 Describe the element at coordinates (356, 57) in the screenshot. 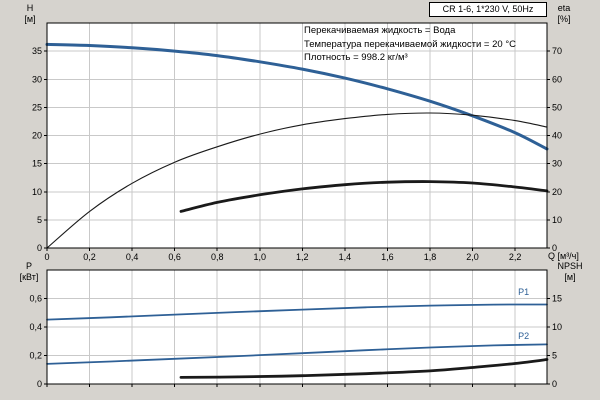

I see `annotation-density: Плотность = 998.2 кг/м³` at that location.